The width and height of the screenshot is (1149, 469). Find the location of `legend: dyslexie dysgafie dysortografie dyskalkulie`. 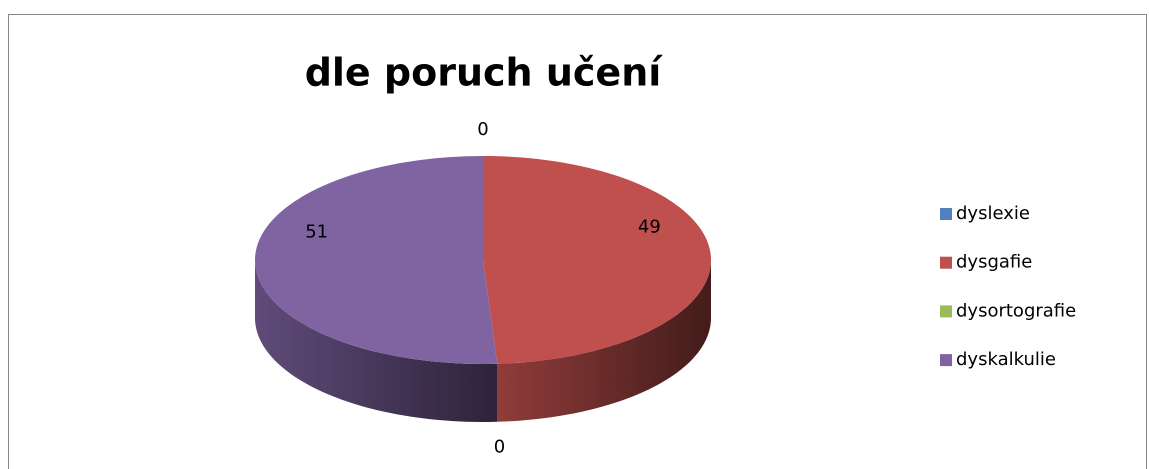

legend: dyslexie dysgafie dysortografie dyskalkulie is located at coordinates (1008, 286).